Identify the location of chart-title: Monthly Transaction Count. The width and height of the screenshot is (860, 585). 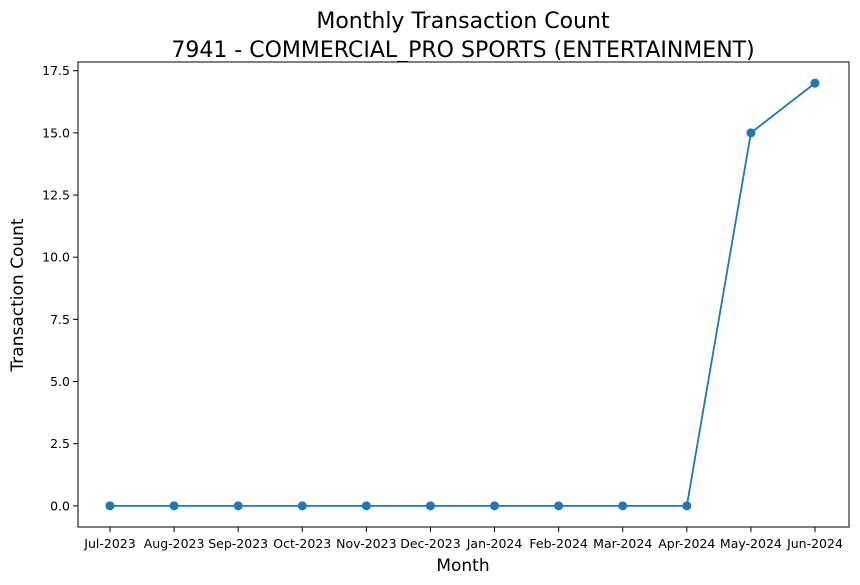
(463, 21).